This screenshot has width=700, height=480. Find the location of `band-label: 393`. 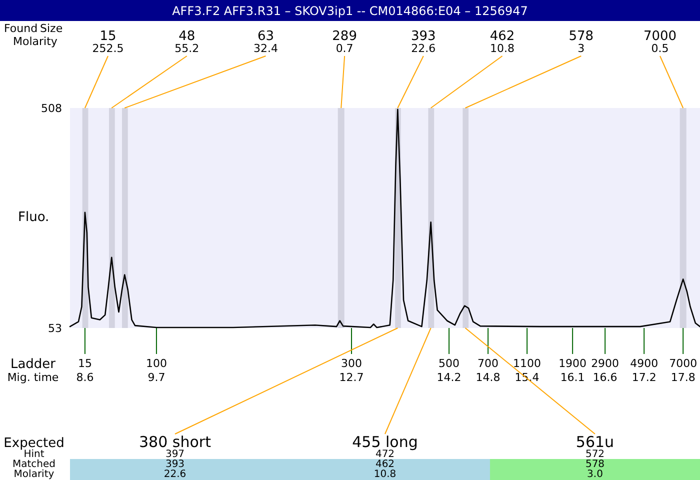

band-label: 393 is located at coordinates (423, 36).